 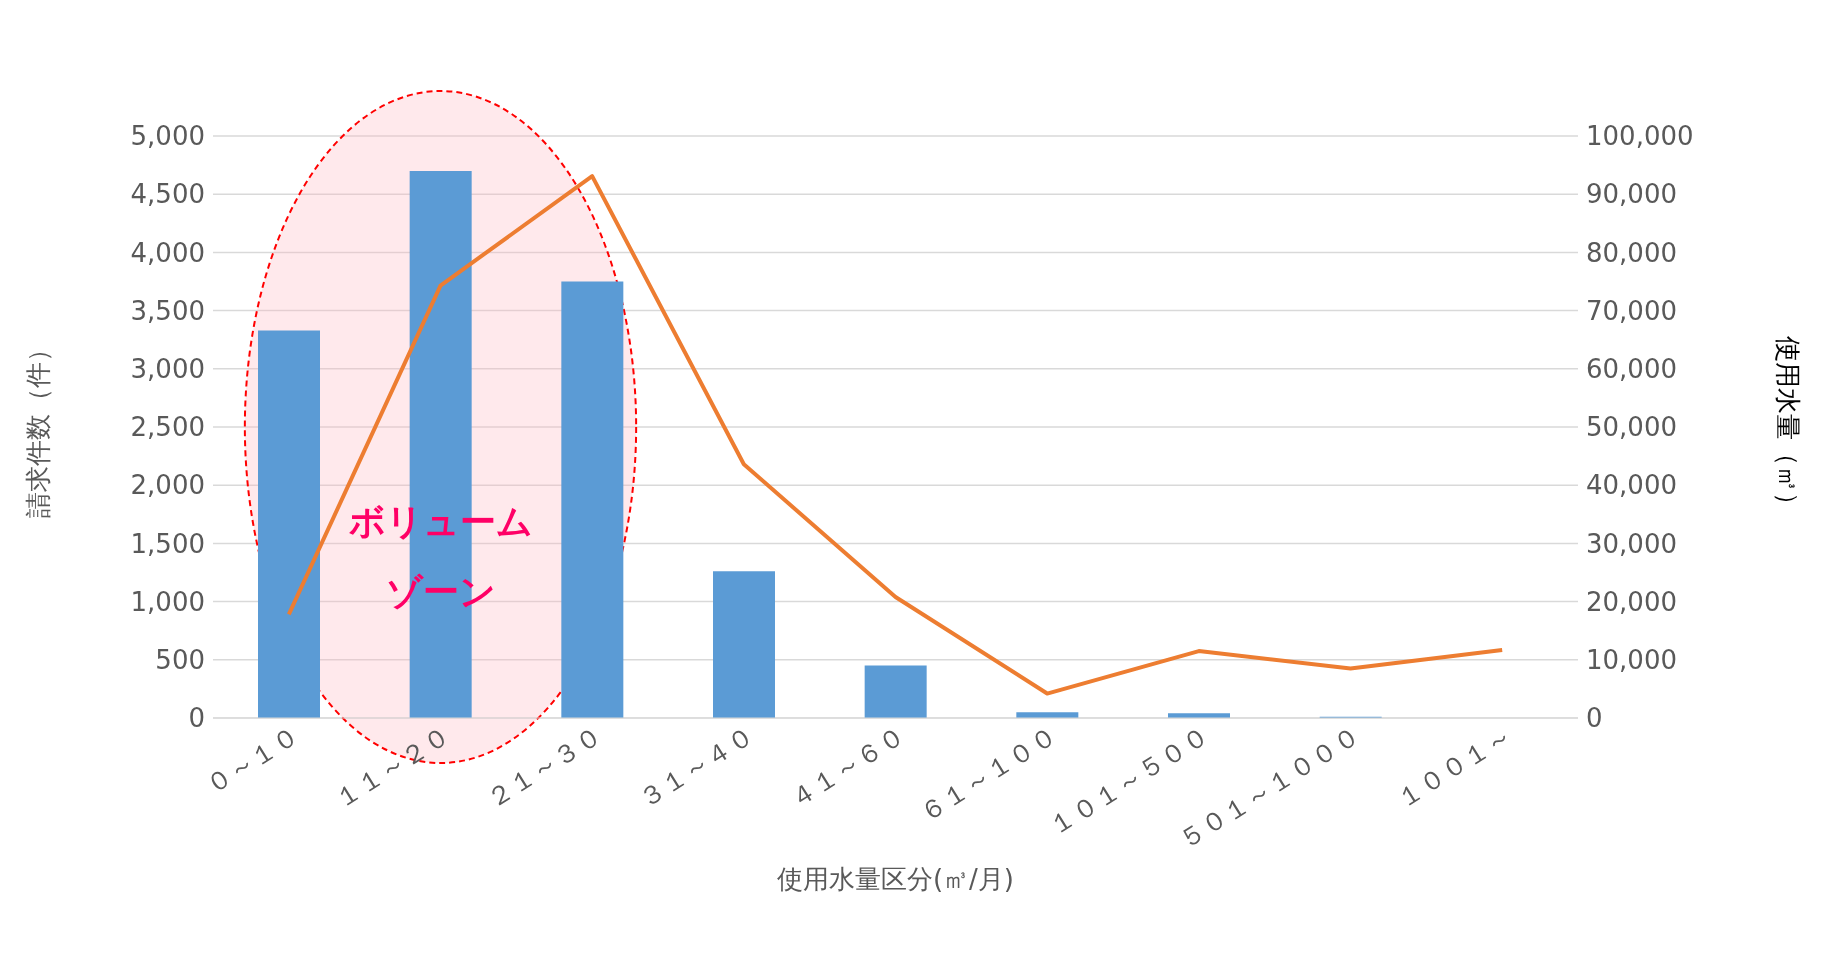 What do you see at coordinates (392, 766) in the screenshot?
I see `x-tick-label: １１～２０` at bounding box center [392, 766].